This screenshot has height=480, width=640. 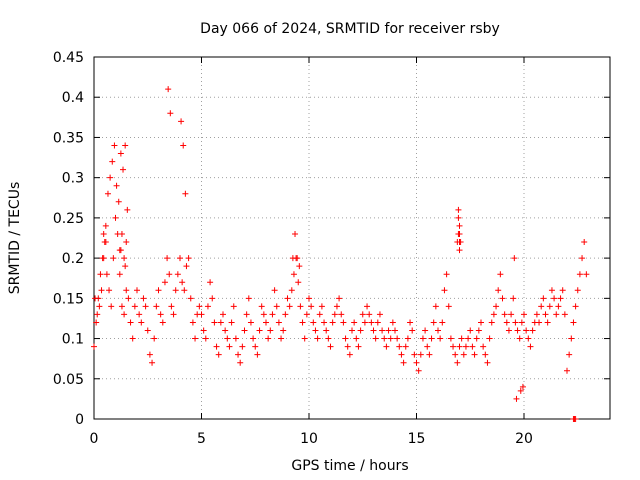 What do you see at coordinates (68, 219) in the screenshot?
I see `y-tick-label: 0.25` at bounding box center [68, 219].